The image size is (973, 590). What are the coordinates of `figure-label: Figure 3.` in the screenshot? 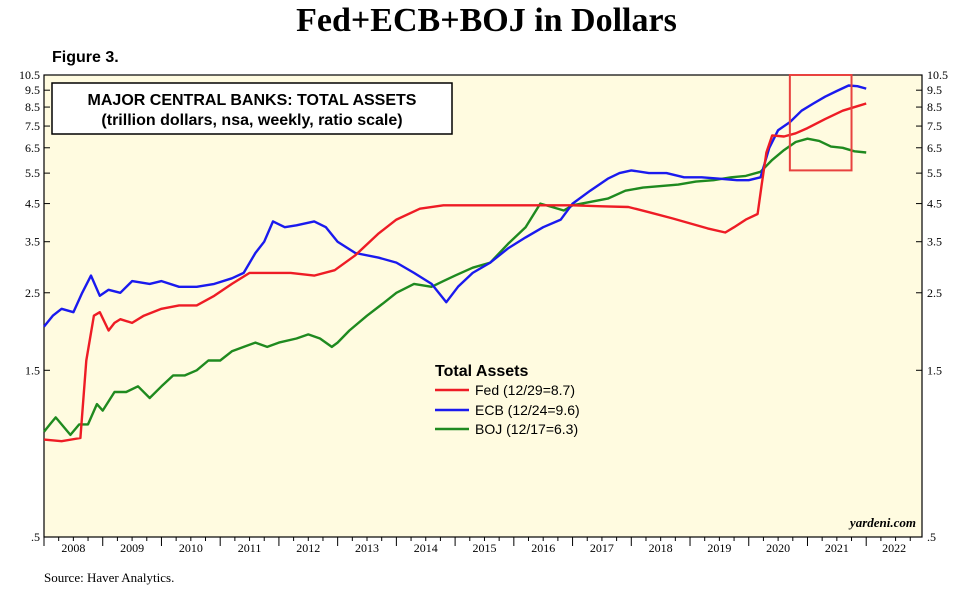 It's located at (85, 57).